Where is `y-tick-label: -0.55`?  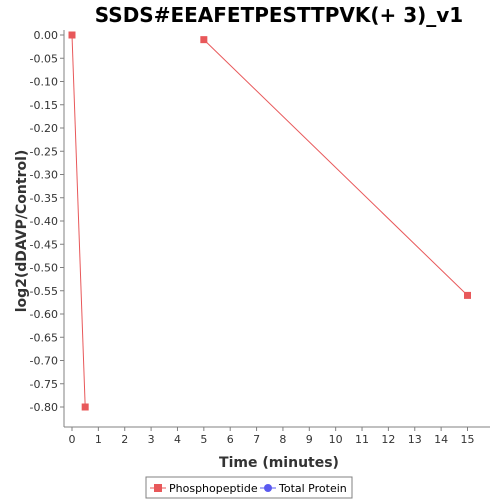
y-tick-label: -0.55 is located at coordinates (44, 291).